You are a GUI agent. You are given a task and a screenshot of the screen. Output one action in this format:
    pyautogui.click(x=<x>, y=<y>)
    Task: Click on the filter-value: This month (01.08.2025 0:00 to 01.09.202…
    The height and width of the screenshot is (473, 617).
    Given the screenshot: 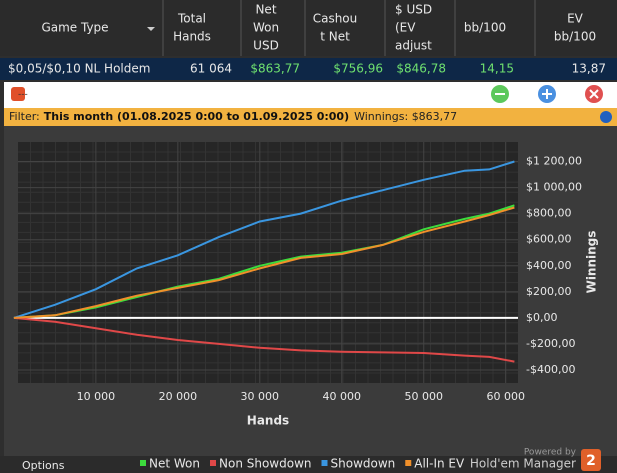 What is the action you would take?
    pyautogui.click(x=196, y=116)
    